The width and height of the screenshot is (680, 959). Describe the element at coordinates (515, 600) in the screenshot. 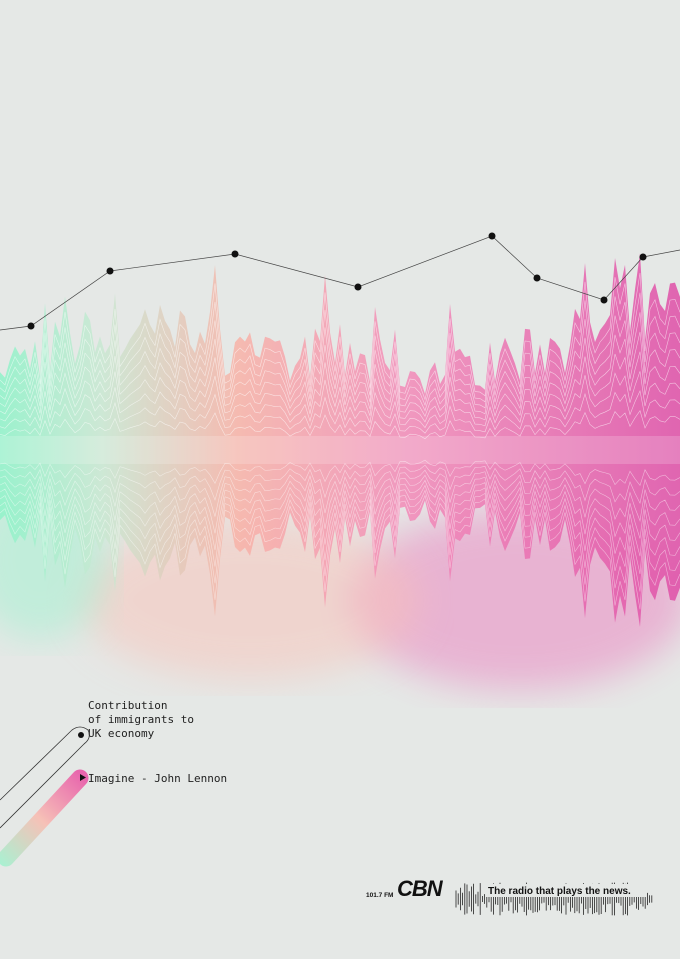

I see `glow` at that location.